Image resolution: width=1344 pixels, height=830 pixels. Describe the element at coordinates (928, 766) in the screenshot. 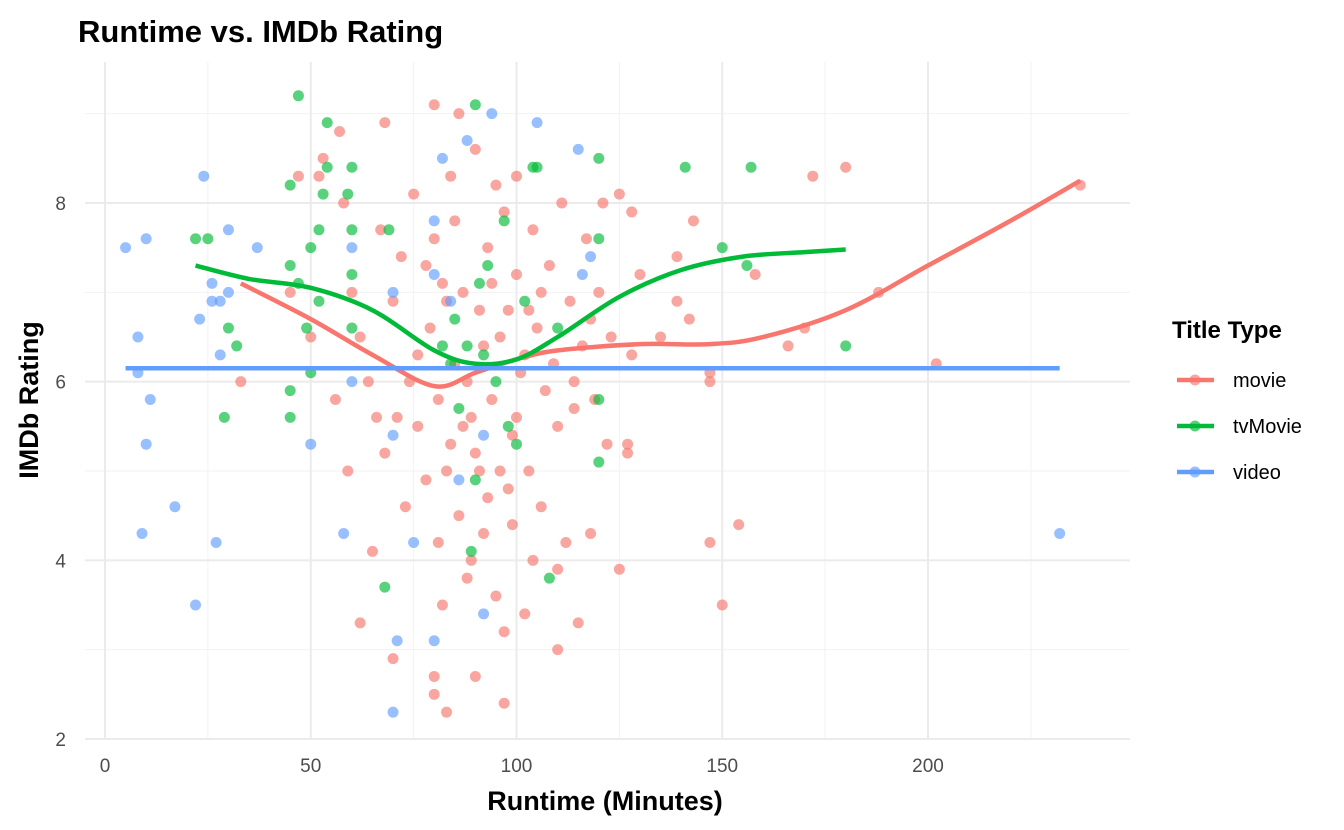

I see `x-tick-label: 200` at that location.